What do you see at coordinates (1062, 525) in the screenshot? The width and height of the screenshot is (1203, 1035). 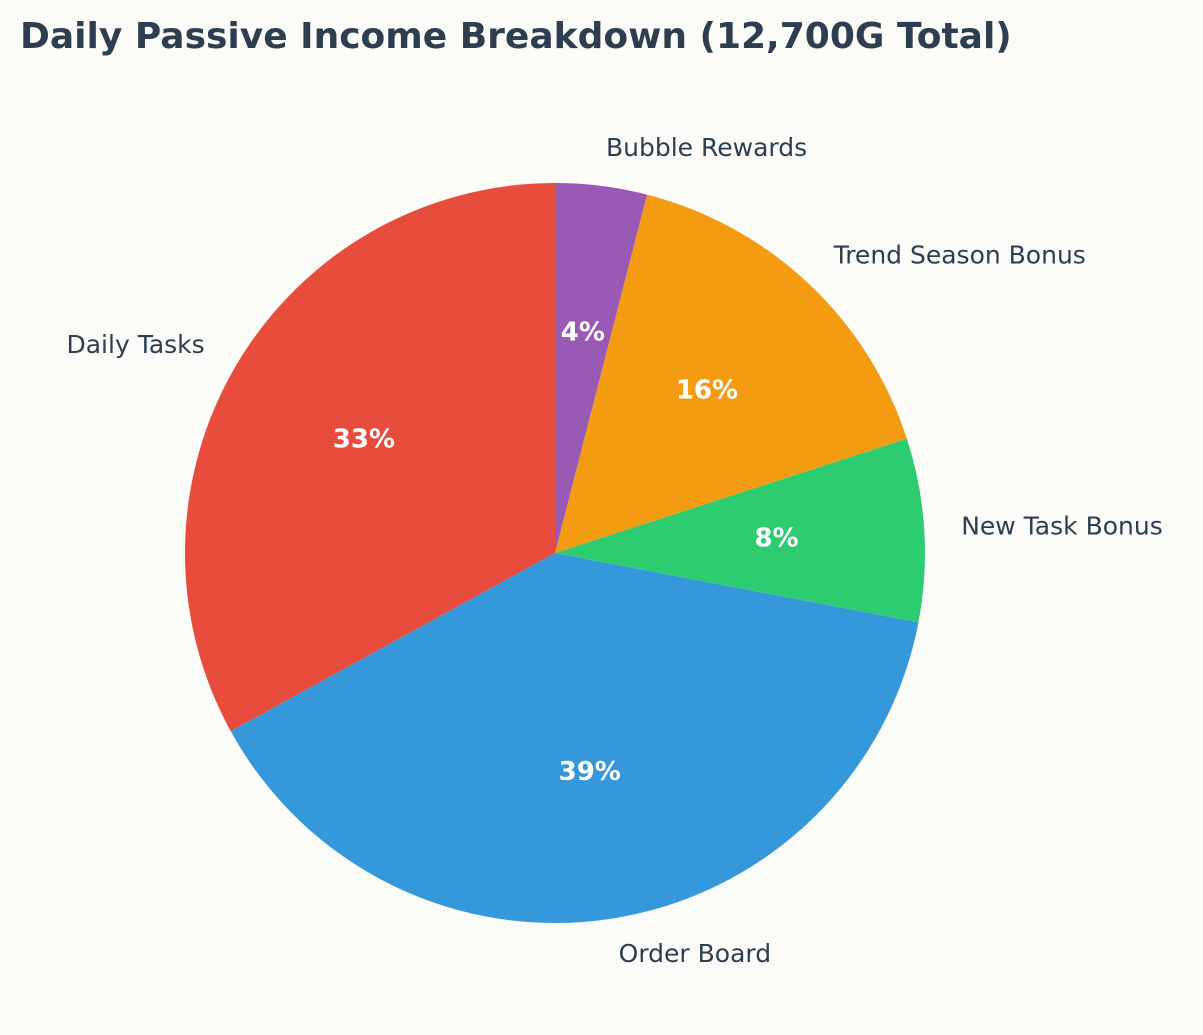 I see `slice-label: New Task Bonus` at bounding box center [1062, 525].